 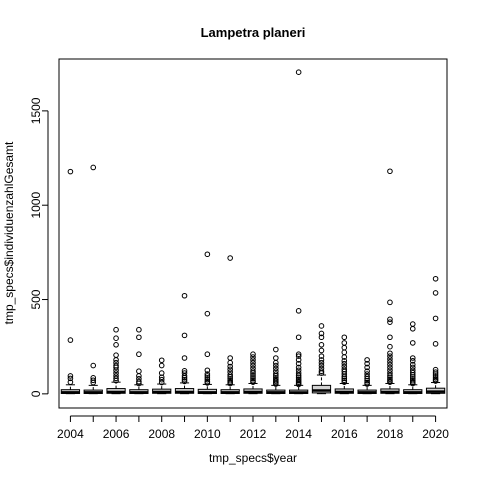 I want to click on box-2007, so click(x=139, y=360).